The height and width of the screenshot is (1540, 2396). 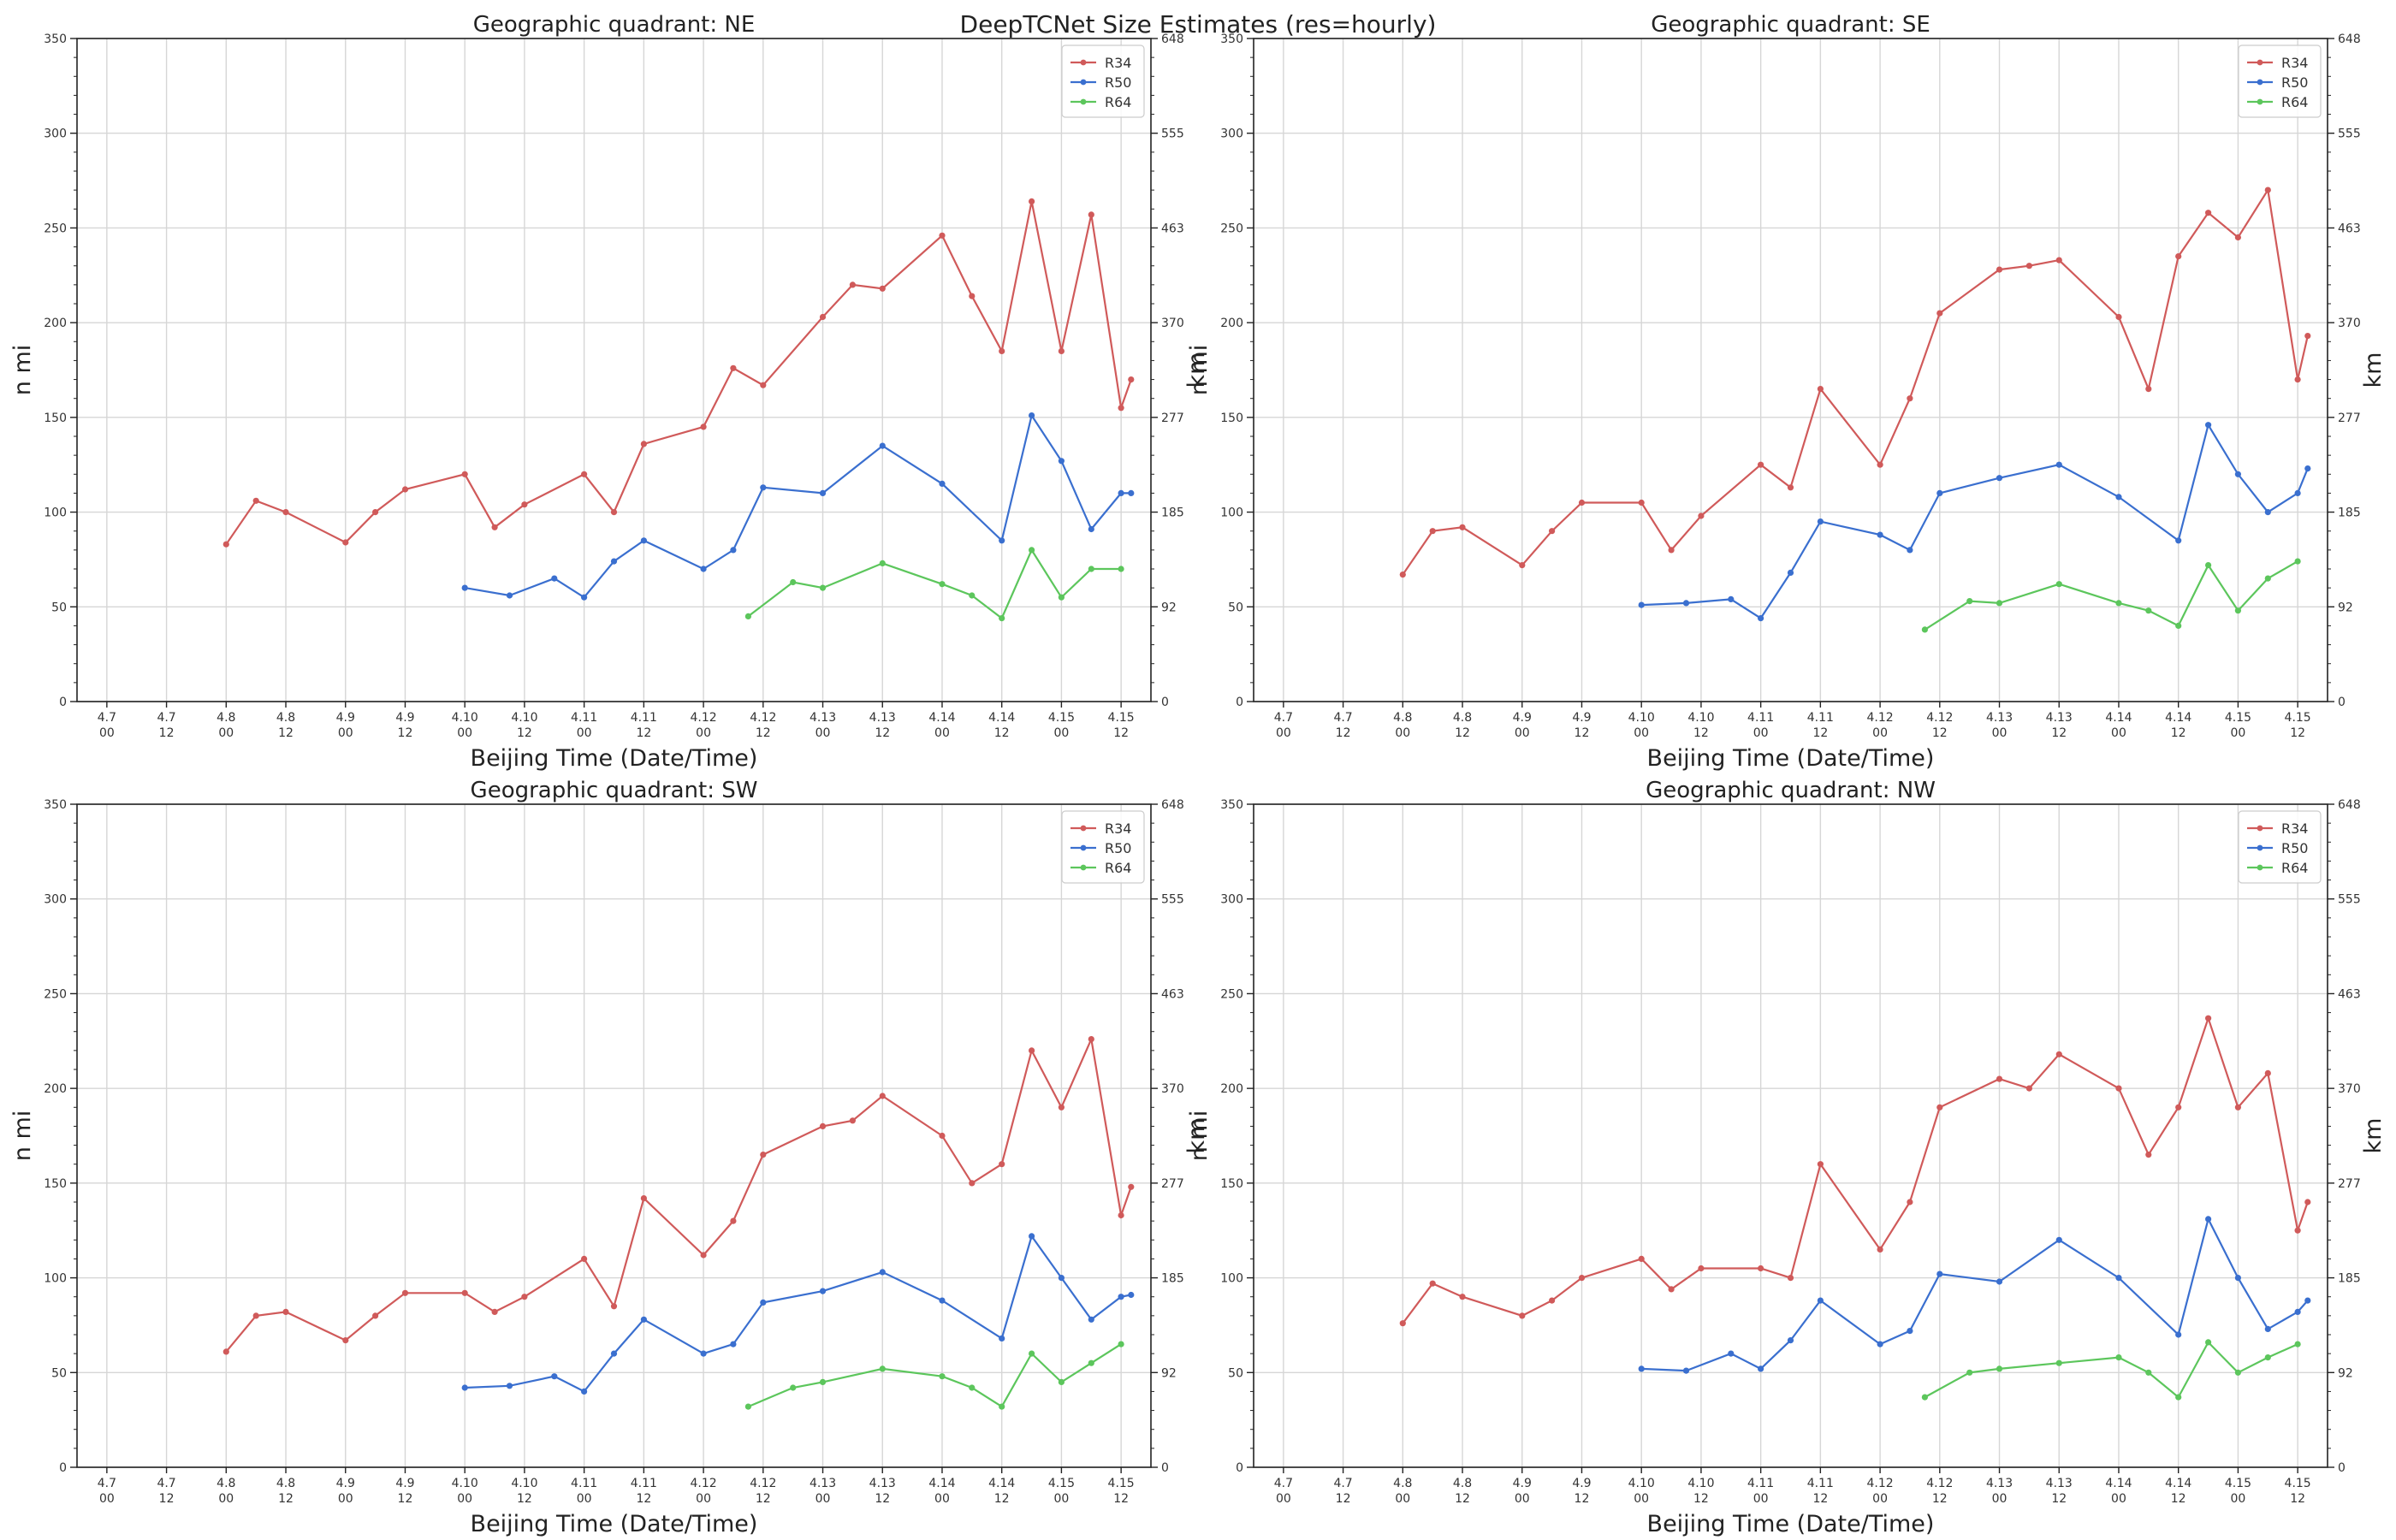 What do you see at coordinates (63, 1468) in the screenshot?
I see `y-tick-label: 0` at bounding box center [63, 1468].